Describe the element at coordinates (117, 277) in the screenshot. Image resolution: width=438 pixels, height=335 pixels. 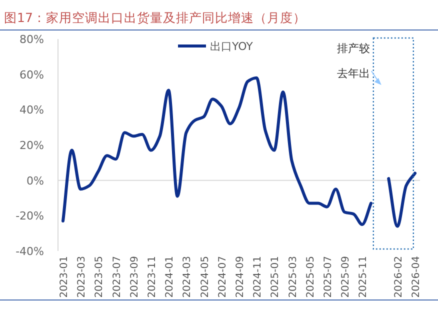
I see `x-tick-label: 2023-07` at that location.